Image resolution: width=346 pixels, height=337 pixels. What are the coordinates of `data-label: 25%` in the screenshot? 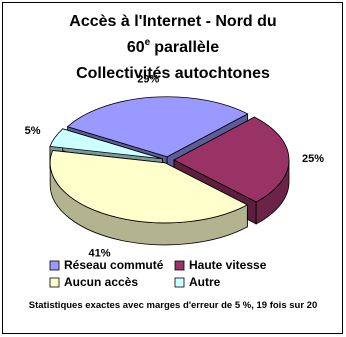 It's located at (313, 159).